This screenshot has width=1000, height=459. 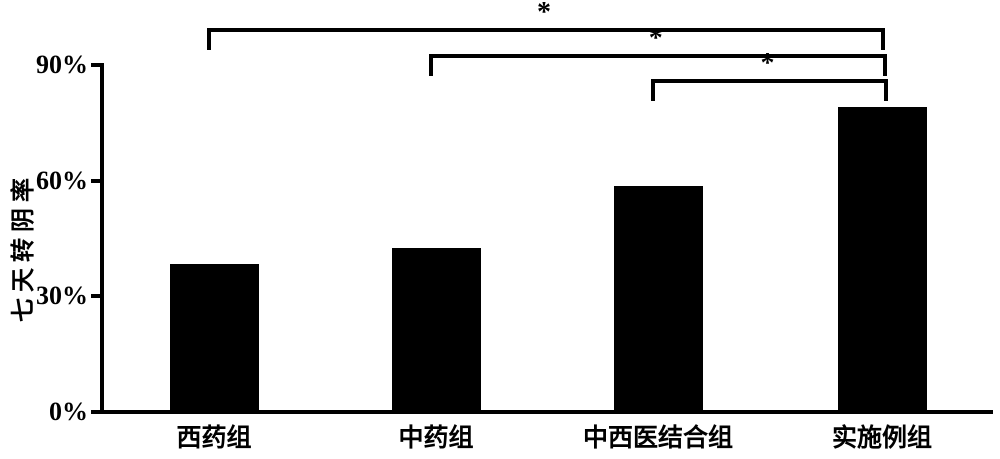 I want to click on x-category-label: 中西医结合组, so click(x=657, y=438).